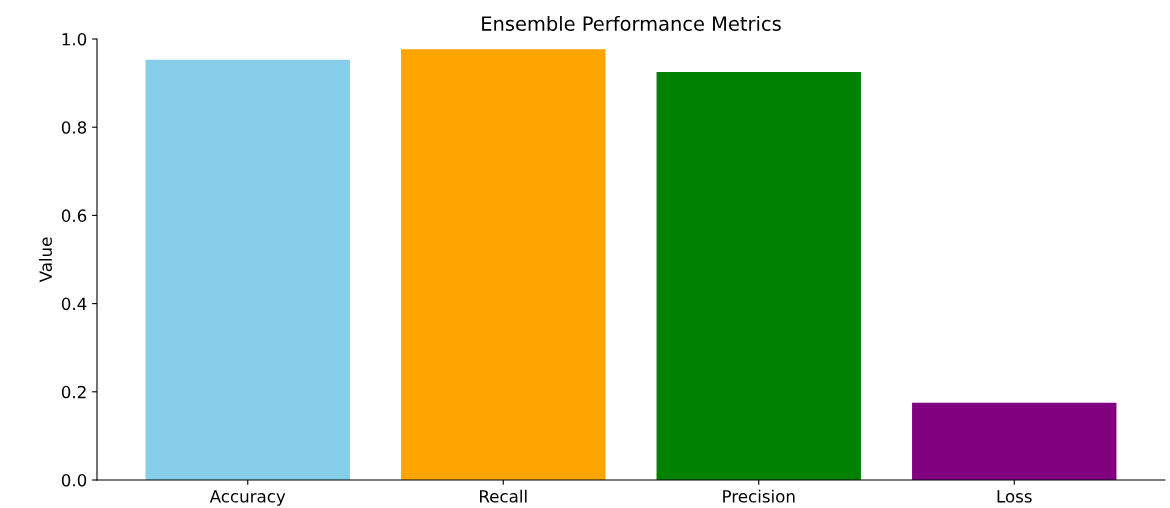  What do you see at coordinates (74, 215) in the screenshot?
I see `y-tick-label: 0.6` at bounding box center [74, 215].